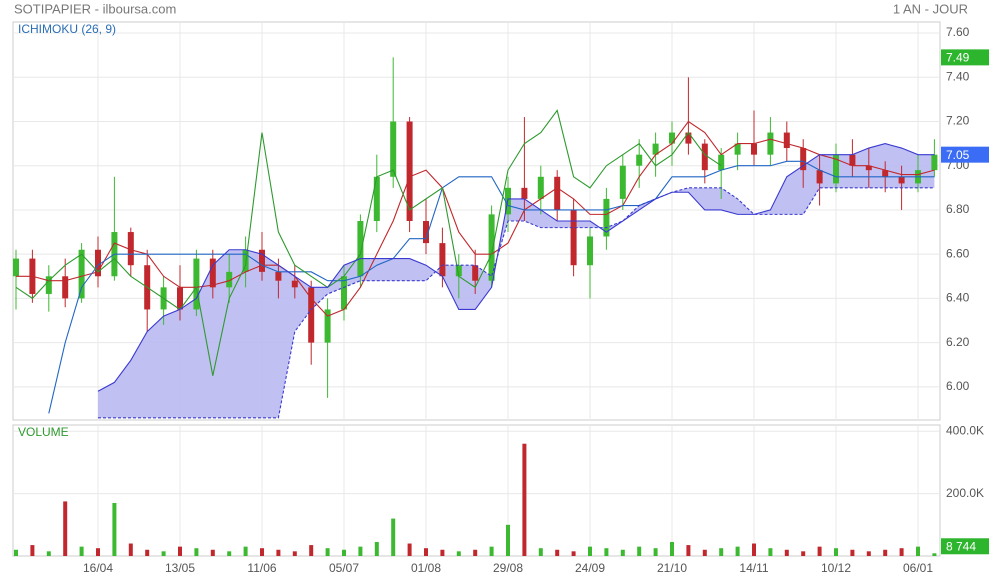 This screenshot has height=580, width=990. Describe the element at coordinates (965, 430) in the screenshot. I see `y-tick-label: 400.0K` at that location.